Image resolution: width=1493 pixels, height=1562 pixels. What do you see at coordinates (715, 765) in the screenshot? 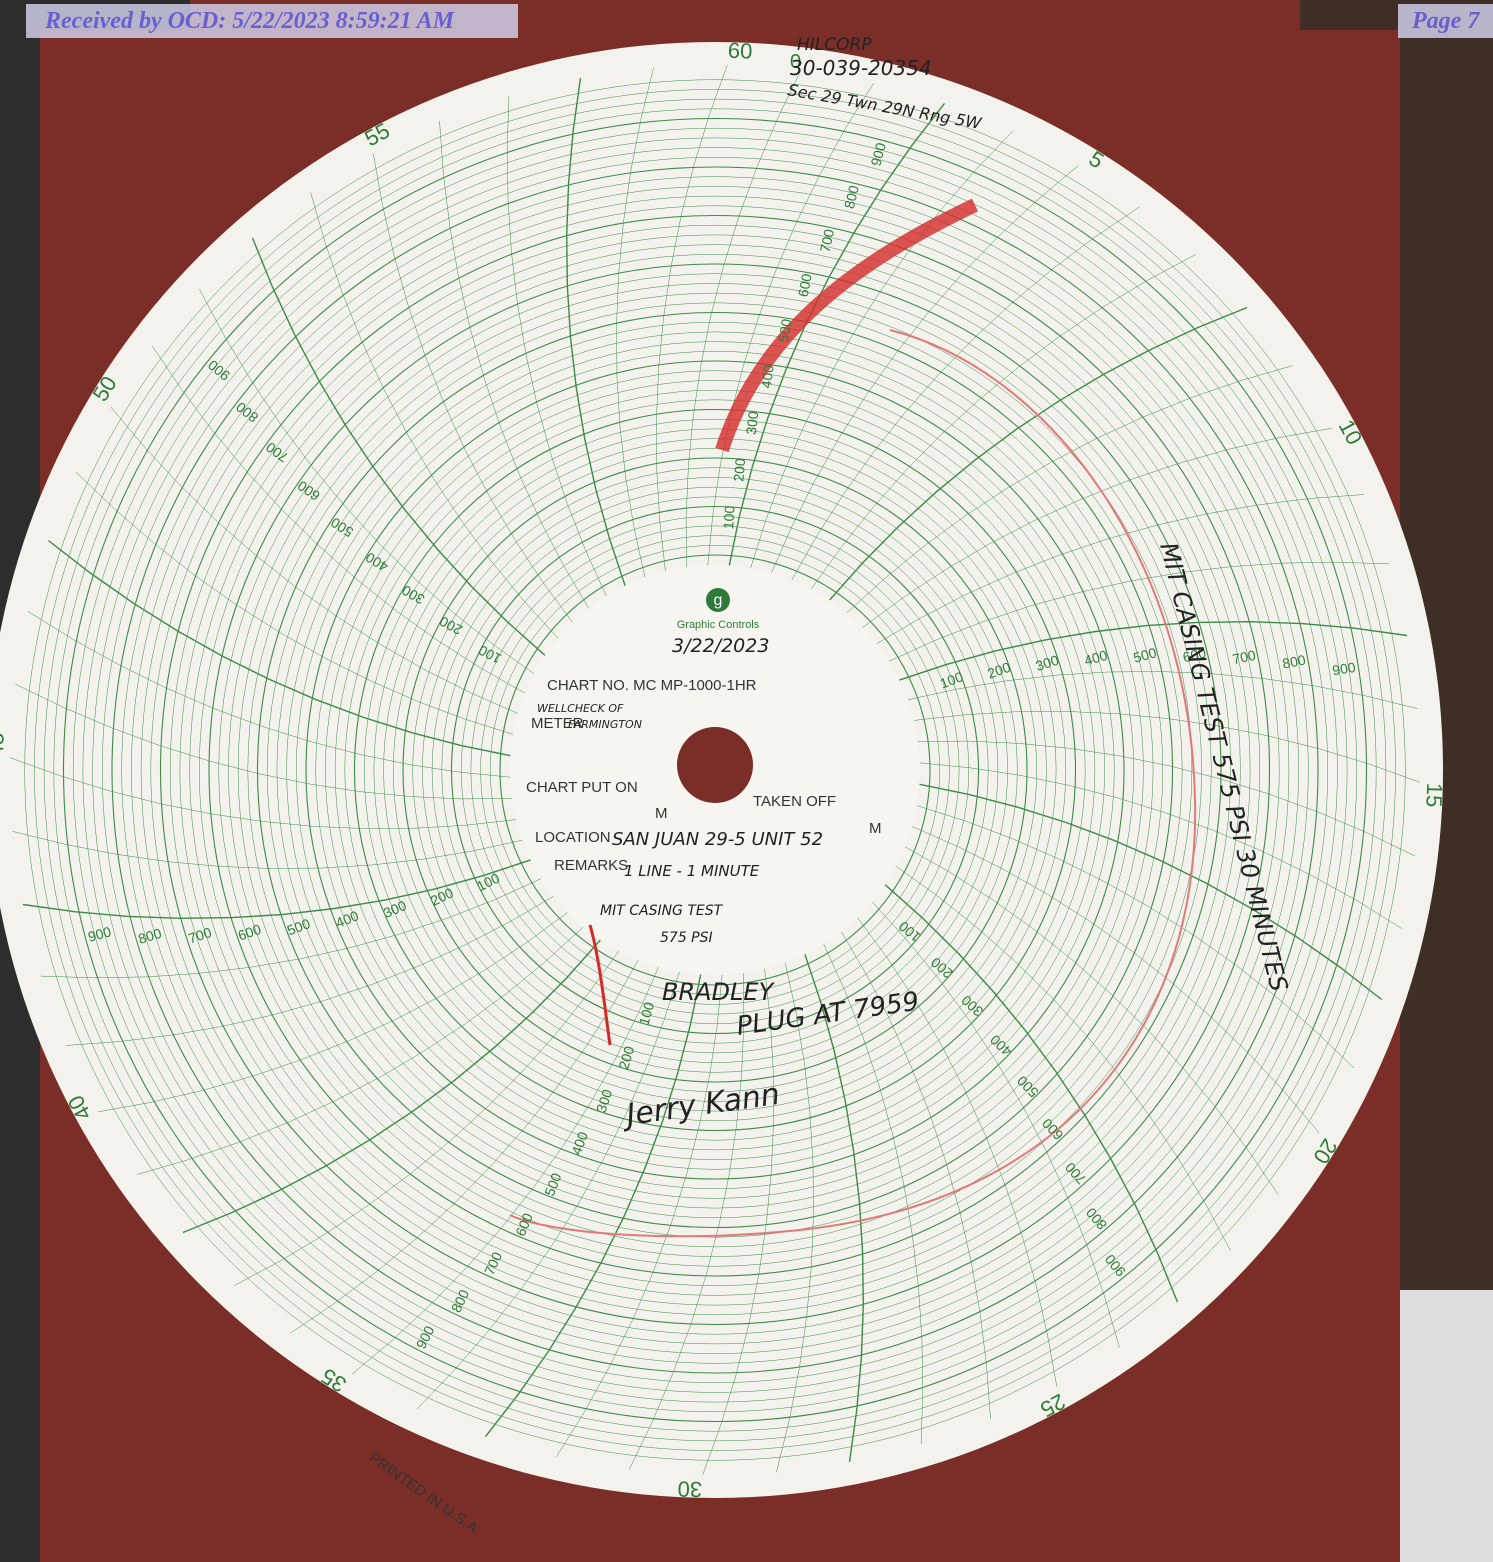
I see `center-hole` at bounding box center [715, 765].